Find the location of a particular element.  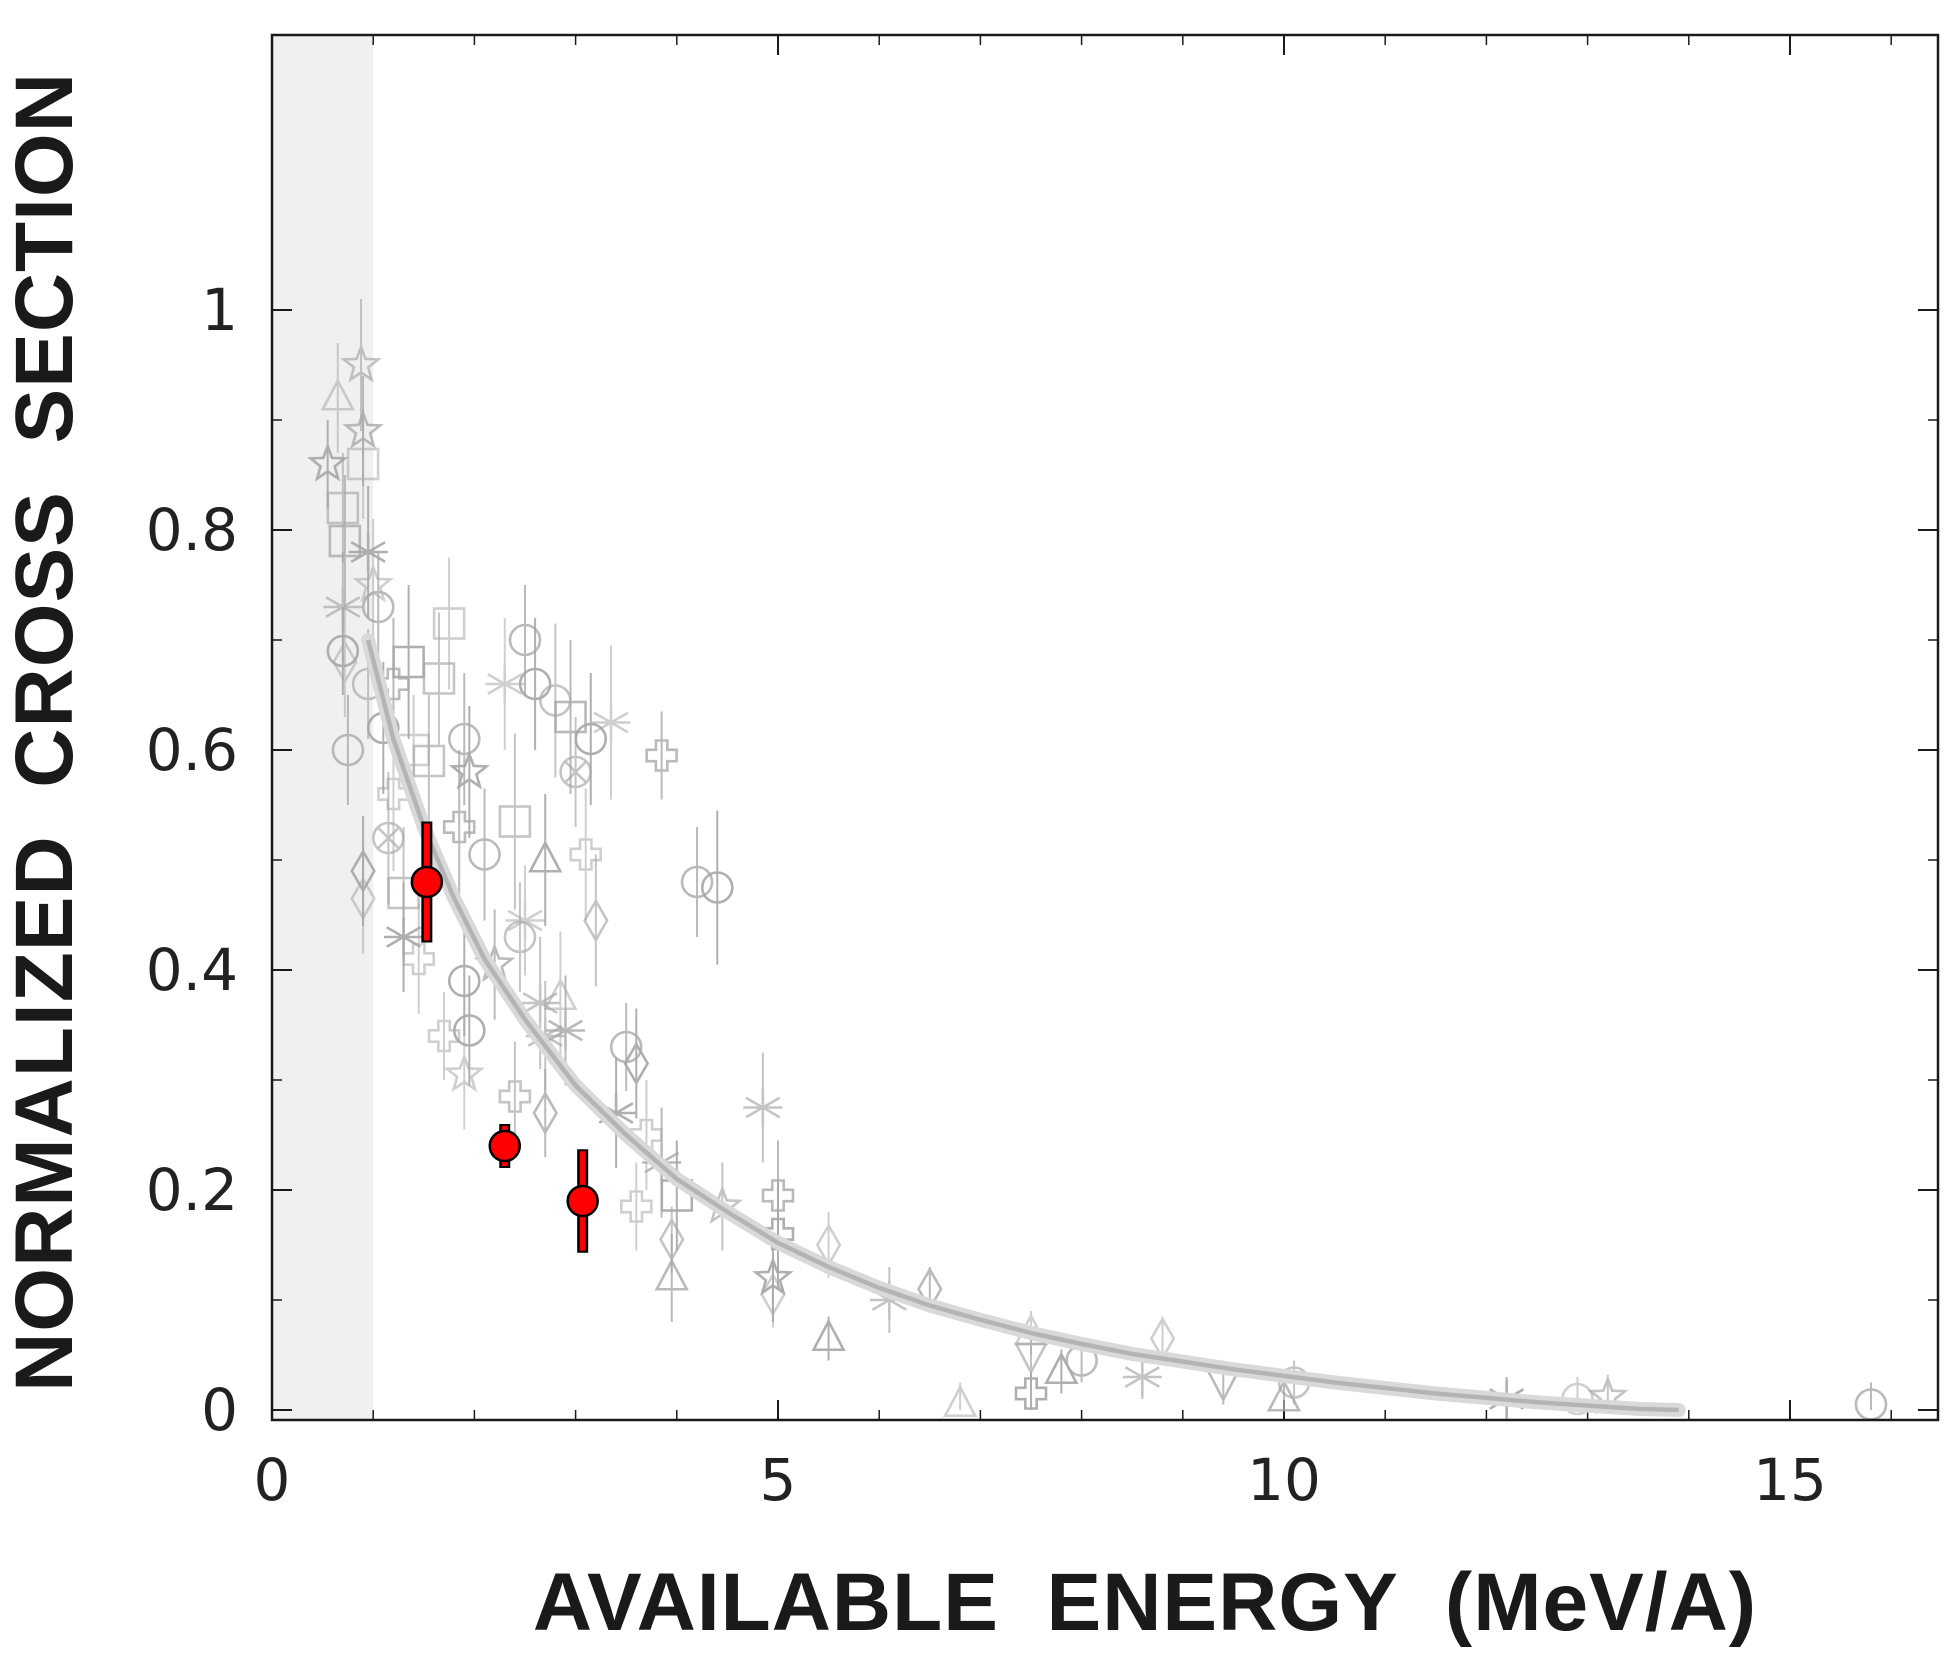

circle-part is located at coordinates (575, 772).